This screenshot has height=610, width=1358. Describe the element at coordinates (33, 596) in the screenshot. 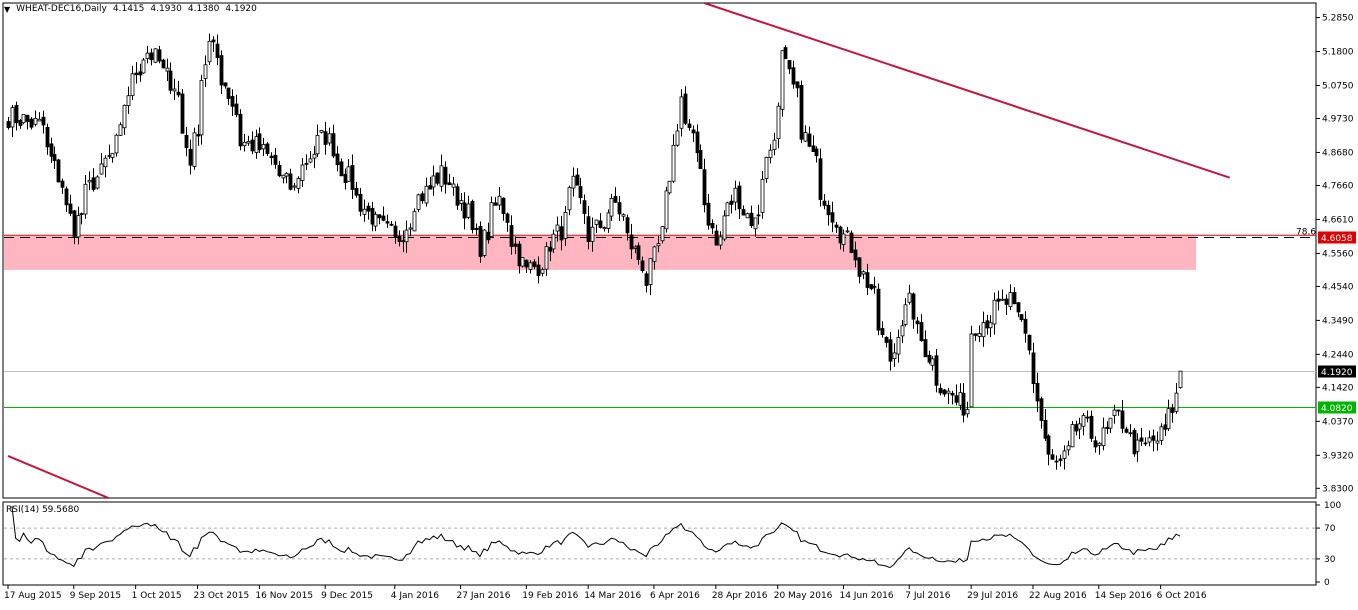

I see `time-tick-label: 17 Aug 2015` at that location.